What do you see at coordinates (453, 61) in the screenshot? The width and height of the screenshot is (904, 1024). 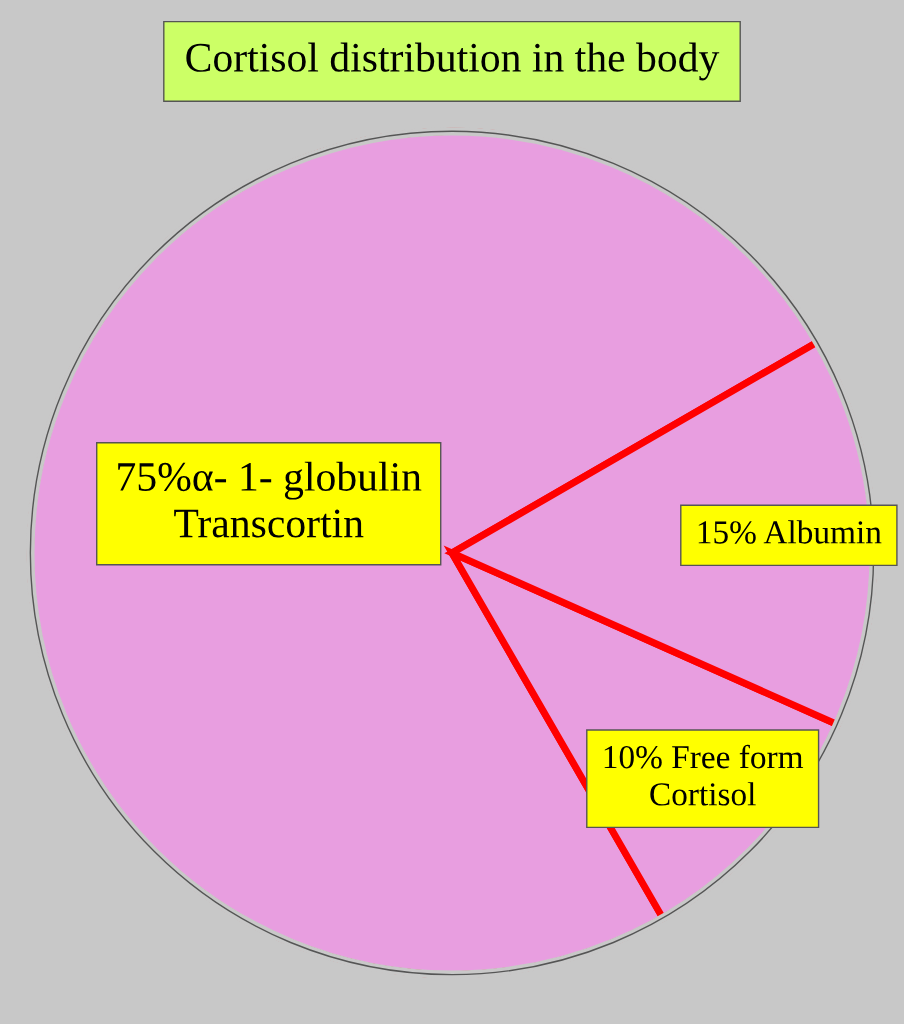 I see `chart-title: Cortisol distribution in the body` at bounding box center [453, 61].